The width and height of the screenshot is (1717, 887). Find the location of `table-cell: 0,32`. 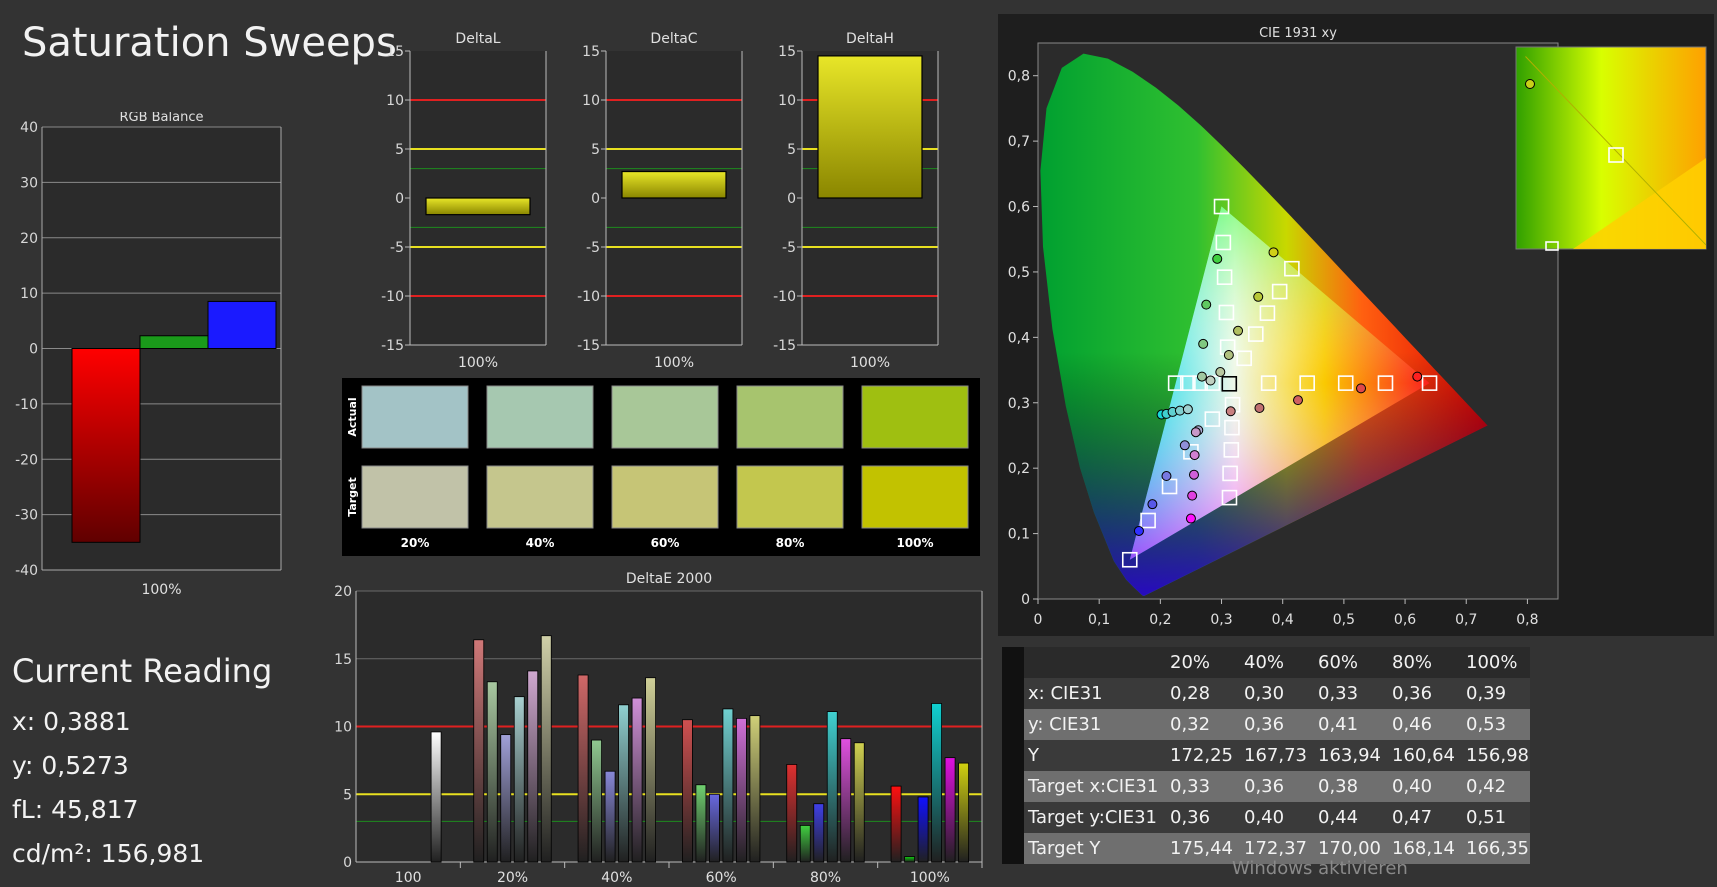

table-cell: 0,32 is located at coordinates (1190, 724).